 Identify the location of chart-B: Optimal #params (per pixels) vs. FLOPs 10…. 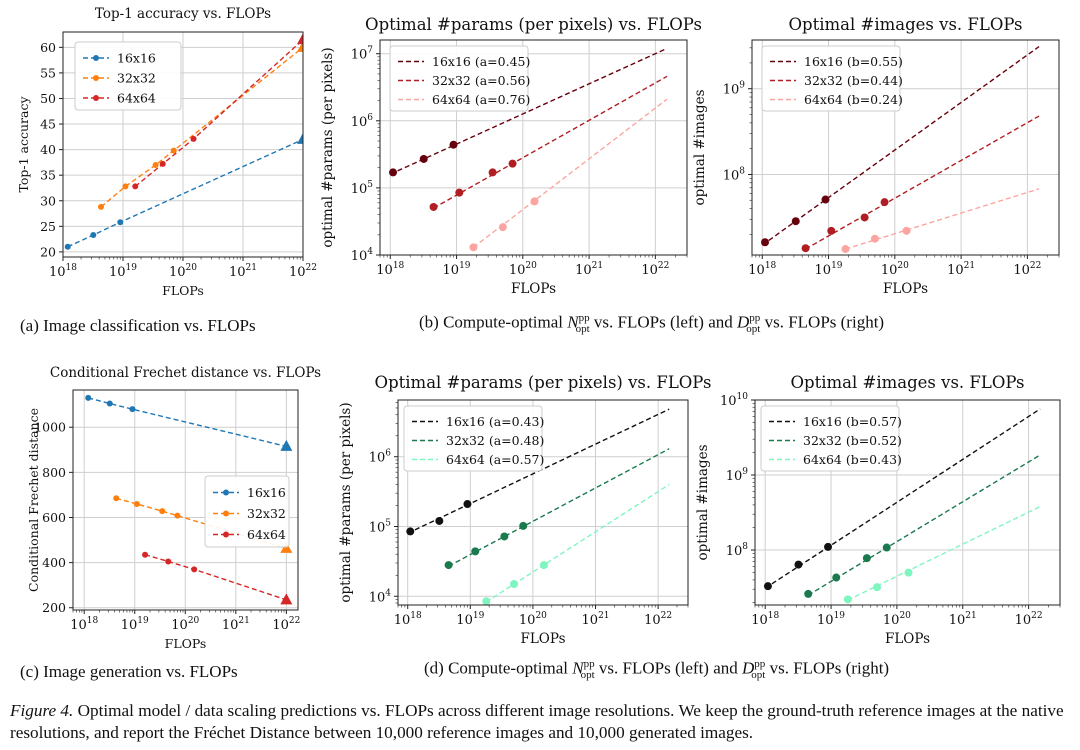
(511, 156).